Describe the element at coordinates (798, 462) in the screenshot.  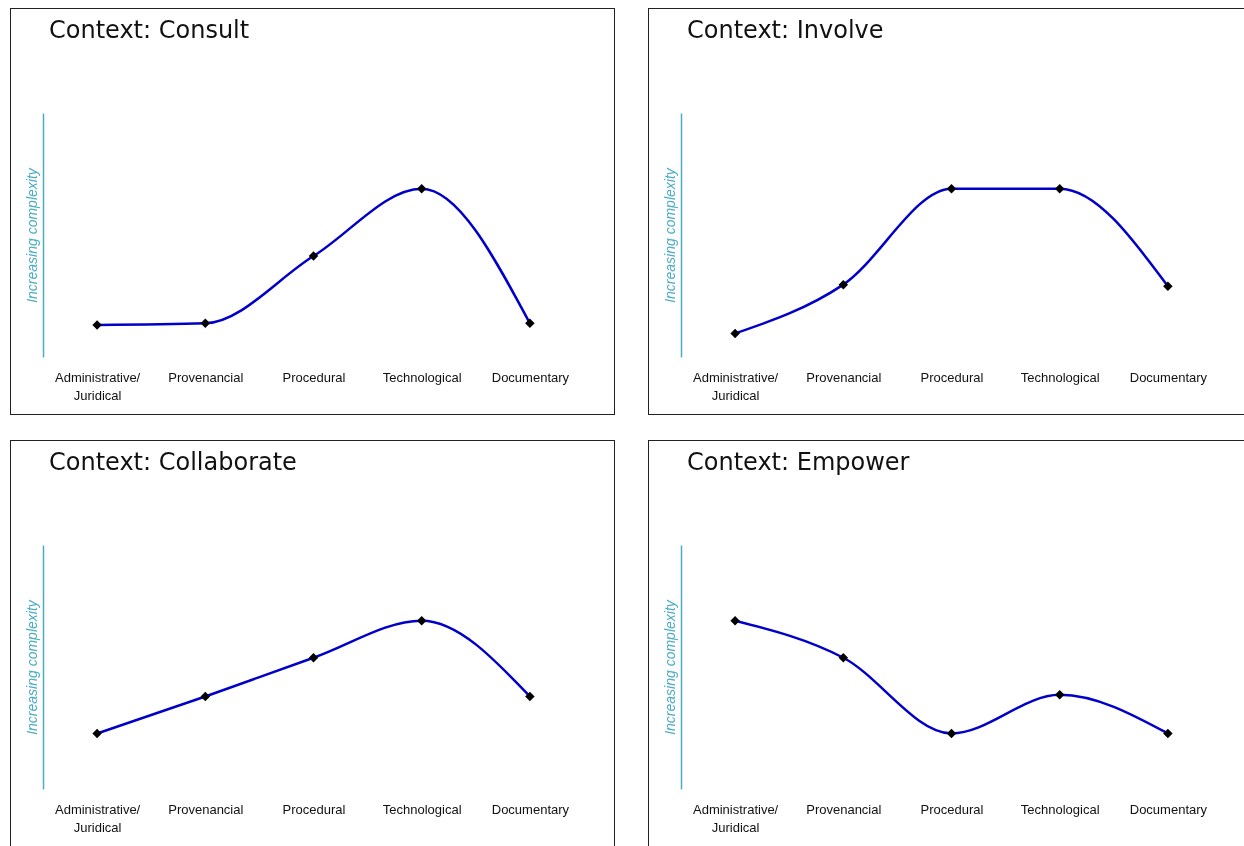
I see `chart-title: Context: Empower` at that location.